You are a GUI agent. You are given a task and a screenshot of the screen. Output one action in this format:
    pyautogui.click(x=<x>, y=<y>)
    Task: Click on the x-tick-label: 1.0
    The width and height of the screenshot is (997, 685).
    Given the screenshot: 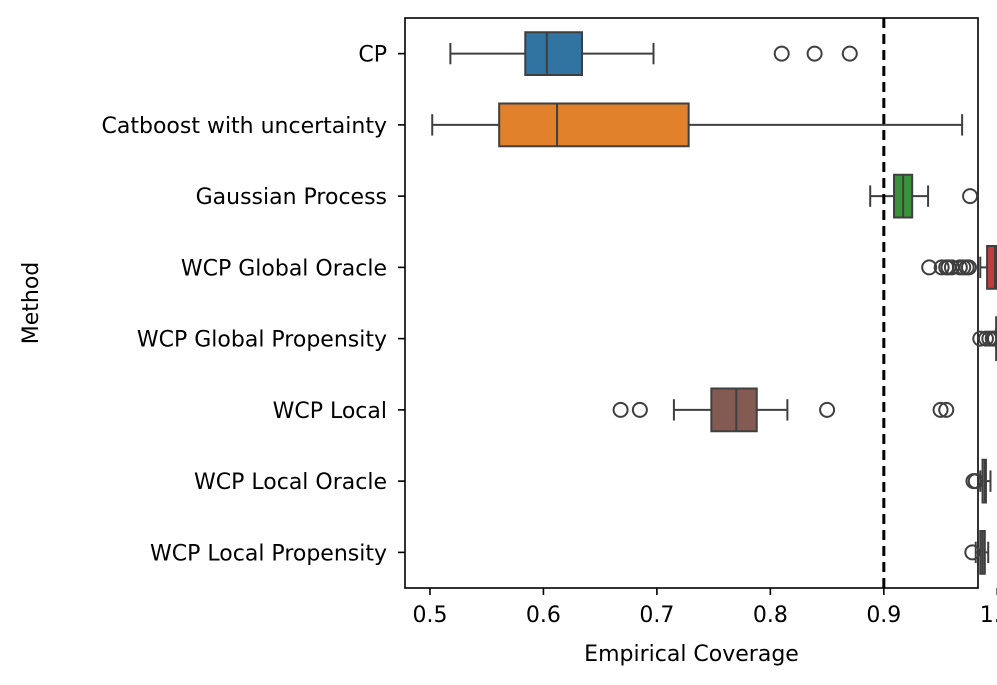 What is the action you would take?
    pyautogui.click(x=988, y=615)
    